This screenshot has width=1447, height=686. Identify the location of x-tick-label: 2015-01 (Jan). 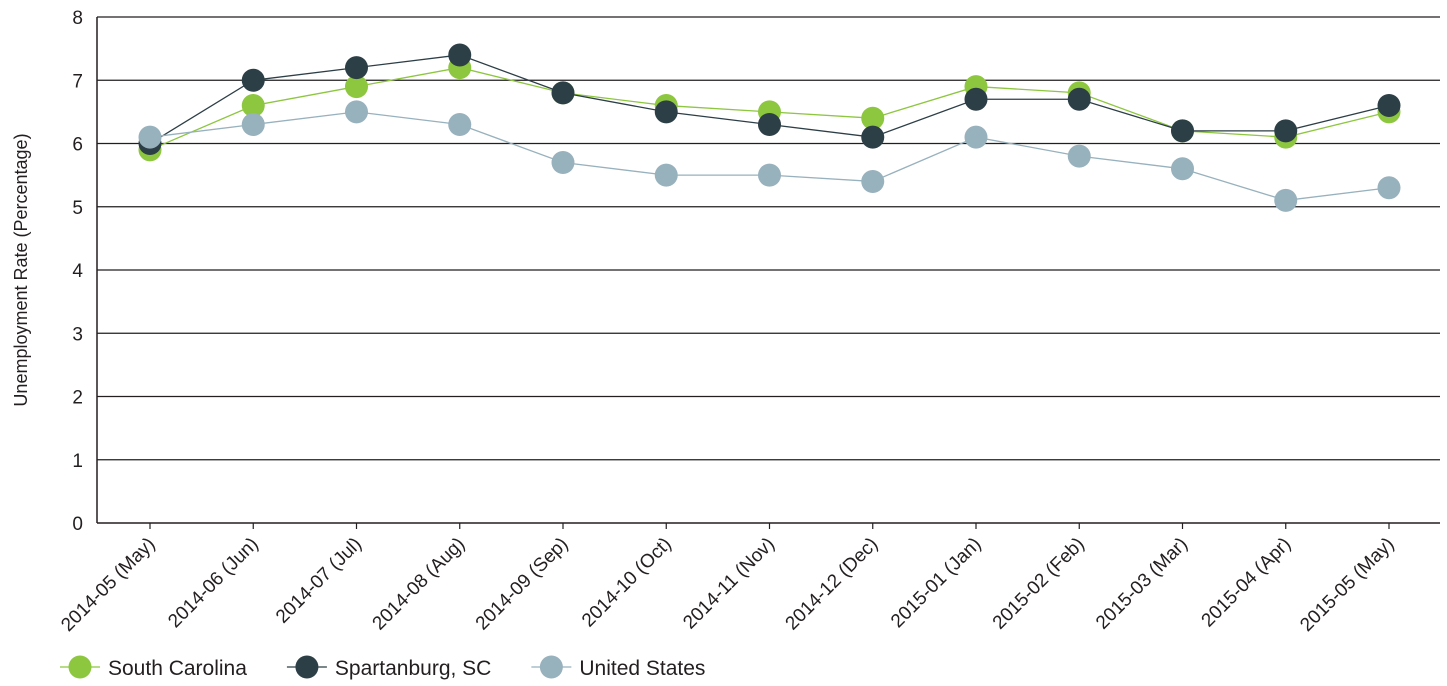
(936, 583).